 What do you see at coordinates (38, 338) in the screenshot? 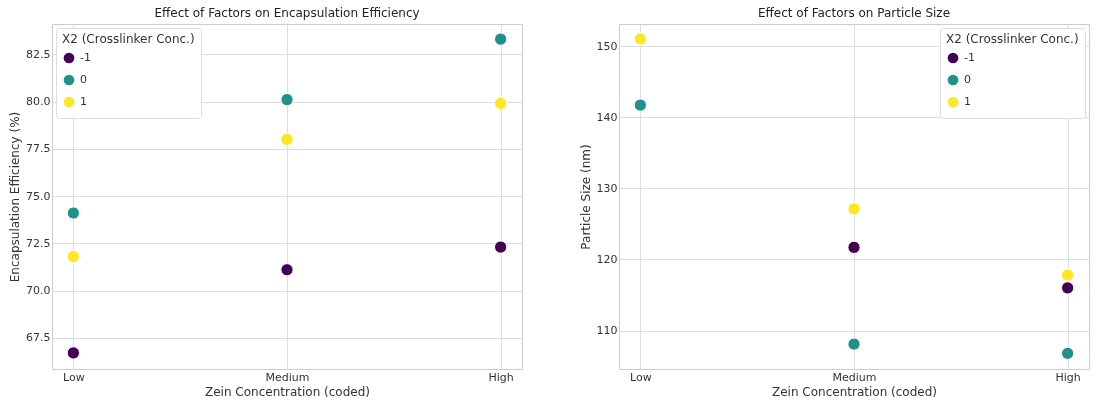
I see `y-tick-label: 67.5` at bounding box center [38, 338].